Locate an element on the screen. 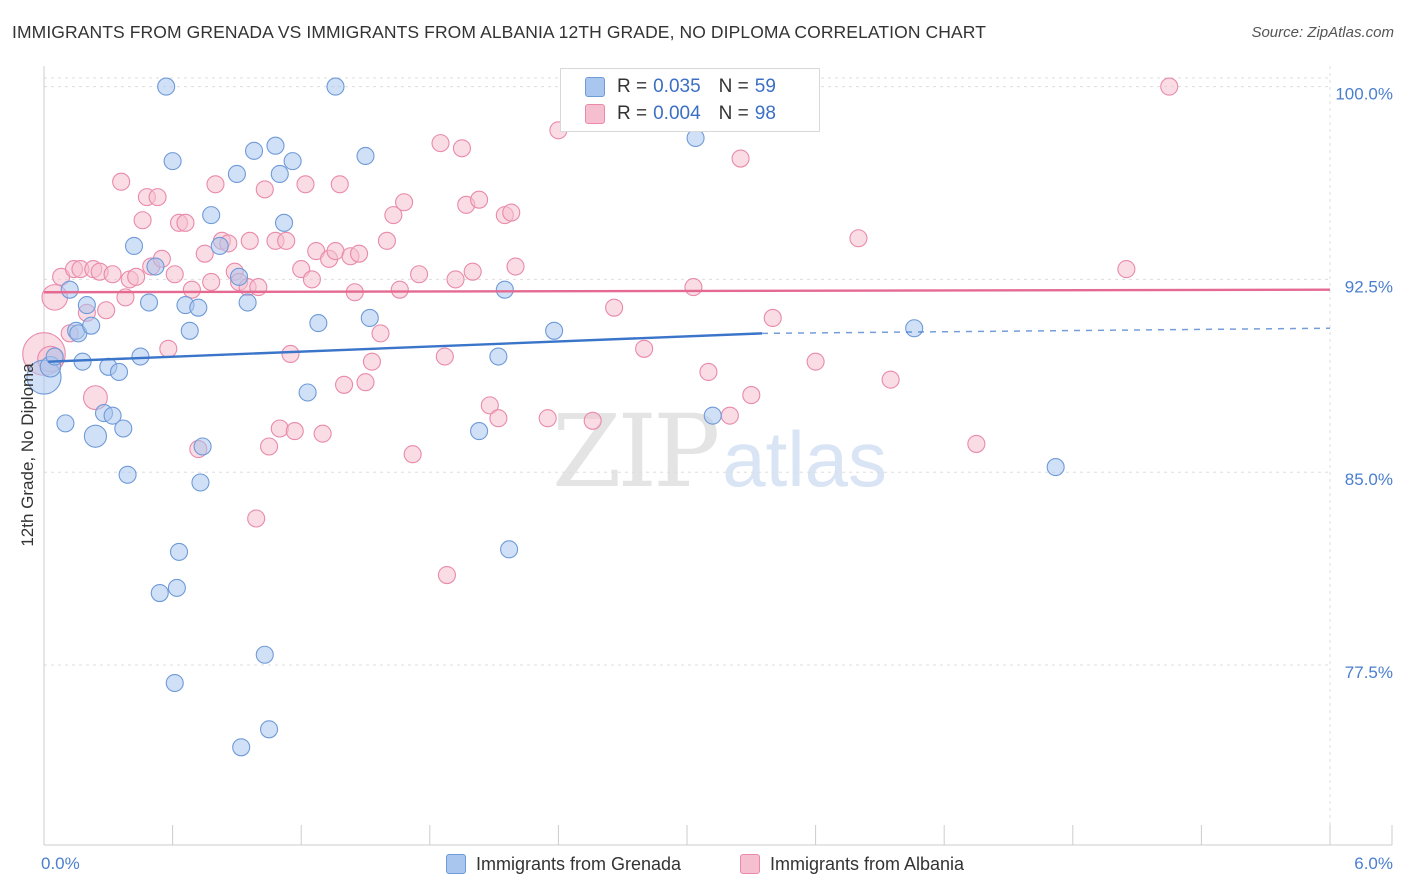 This screenshot has width=1406, height=892. legend-albania-r-value: 0.004 is located at coordinates (677, 113).